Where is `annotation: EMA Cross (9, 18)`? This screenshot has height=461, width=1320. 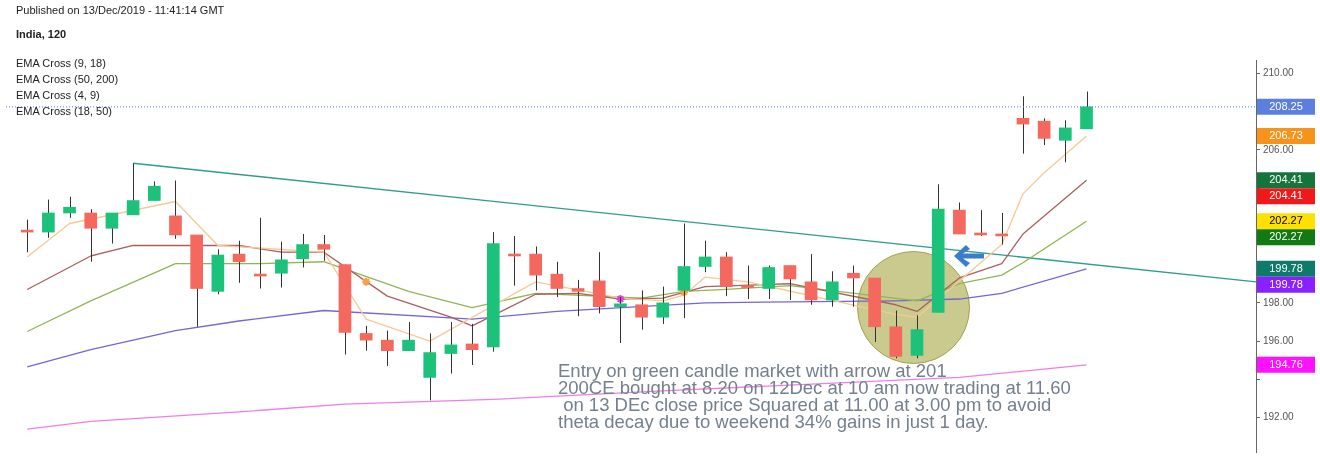 annotation: EMA Cross (9, 18) is located at coordinates (61, 63).